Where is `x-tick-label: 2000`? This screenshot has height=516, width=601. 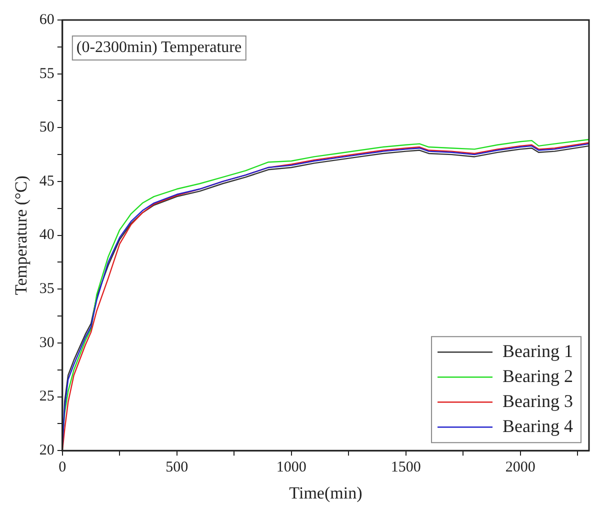
x-tick-label: 2000 is located at coordinates (520, 468).